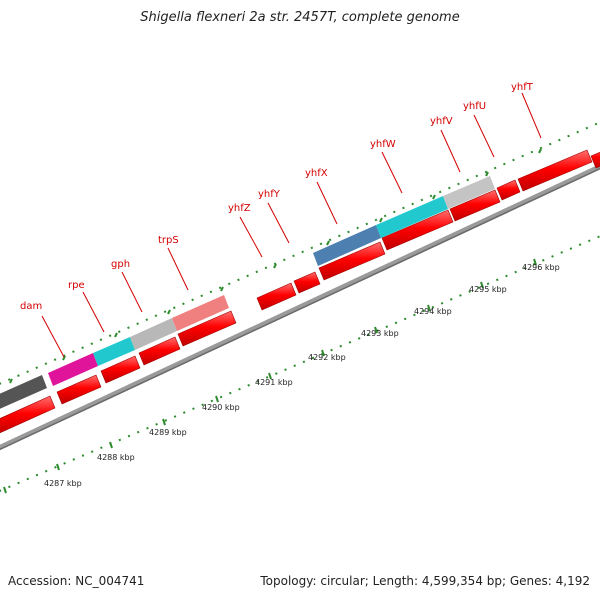  I want to click on gene-label-rpe: rpe, so click(76, 285).